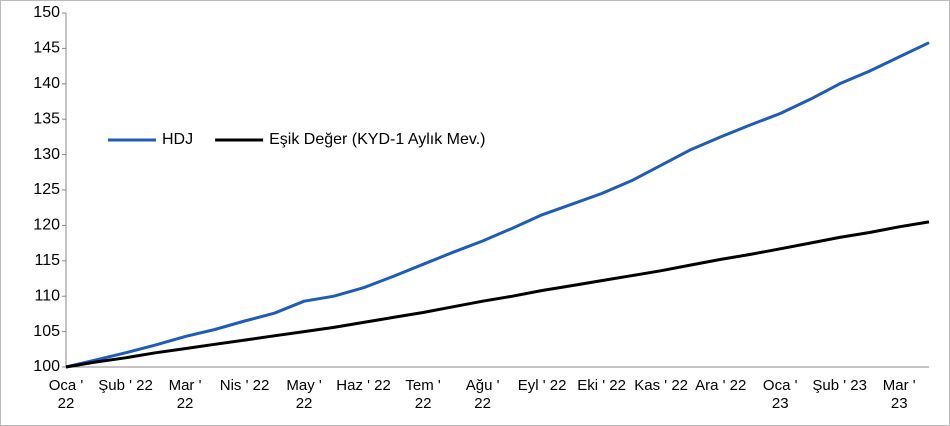  What do you see at coordinates (46, 189) in the screenshot?
I see `y-tick-label: 125` at bounding box center [46, 189].